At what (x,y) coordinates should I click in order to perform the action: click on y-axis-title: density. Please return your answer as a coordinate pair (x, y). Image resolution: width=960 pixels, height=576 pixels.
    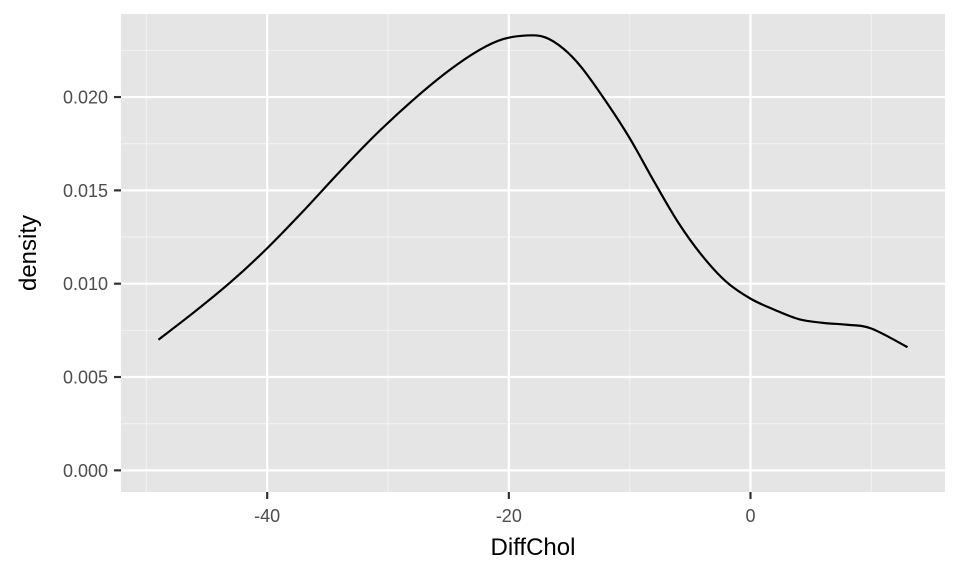
    Looking at the image, I should click on (28, 253).